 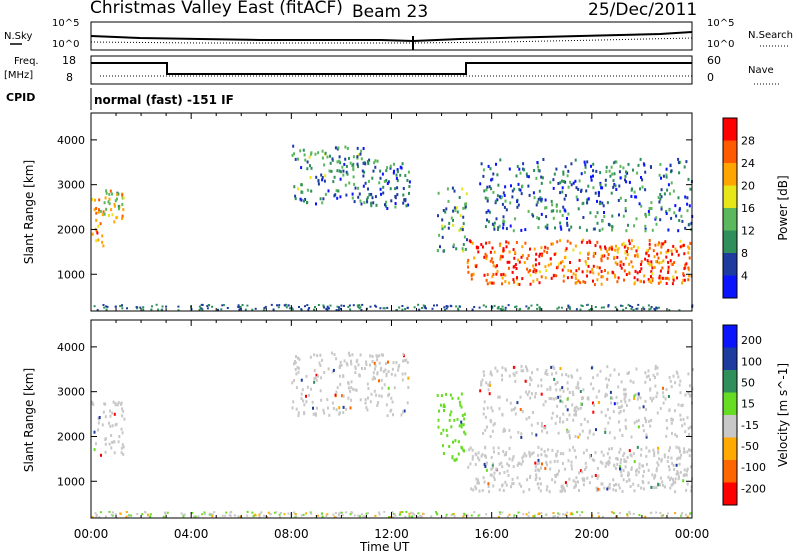 What do you see at coordinates (20, 97) in the screenshot?
I see `cpid-label: CPID` at bounding box center [20, 97].